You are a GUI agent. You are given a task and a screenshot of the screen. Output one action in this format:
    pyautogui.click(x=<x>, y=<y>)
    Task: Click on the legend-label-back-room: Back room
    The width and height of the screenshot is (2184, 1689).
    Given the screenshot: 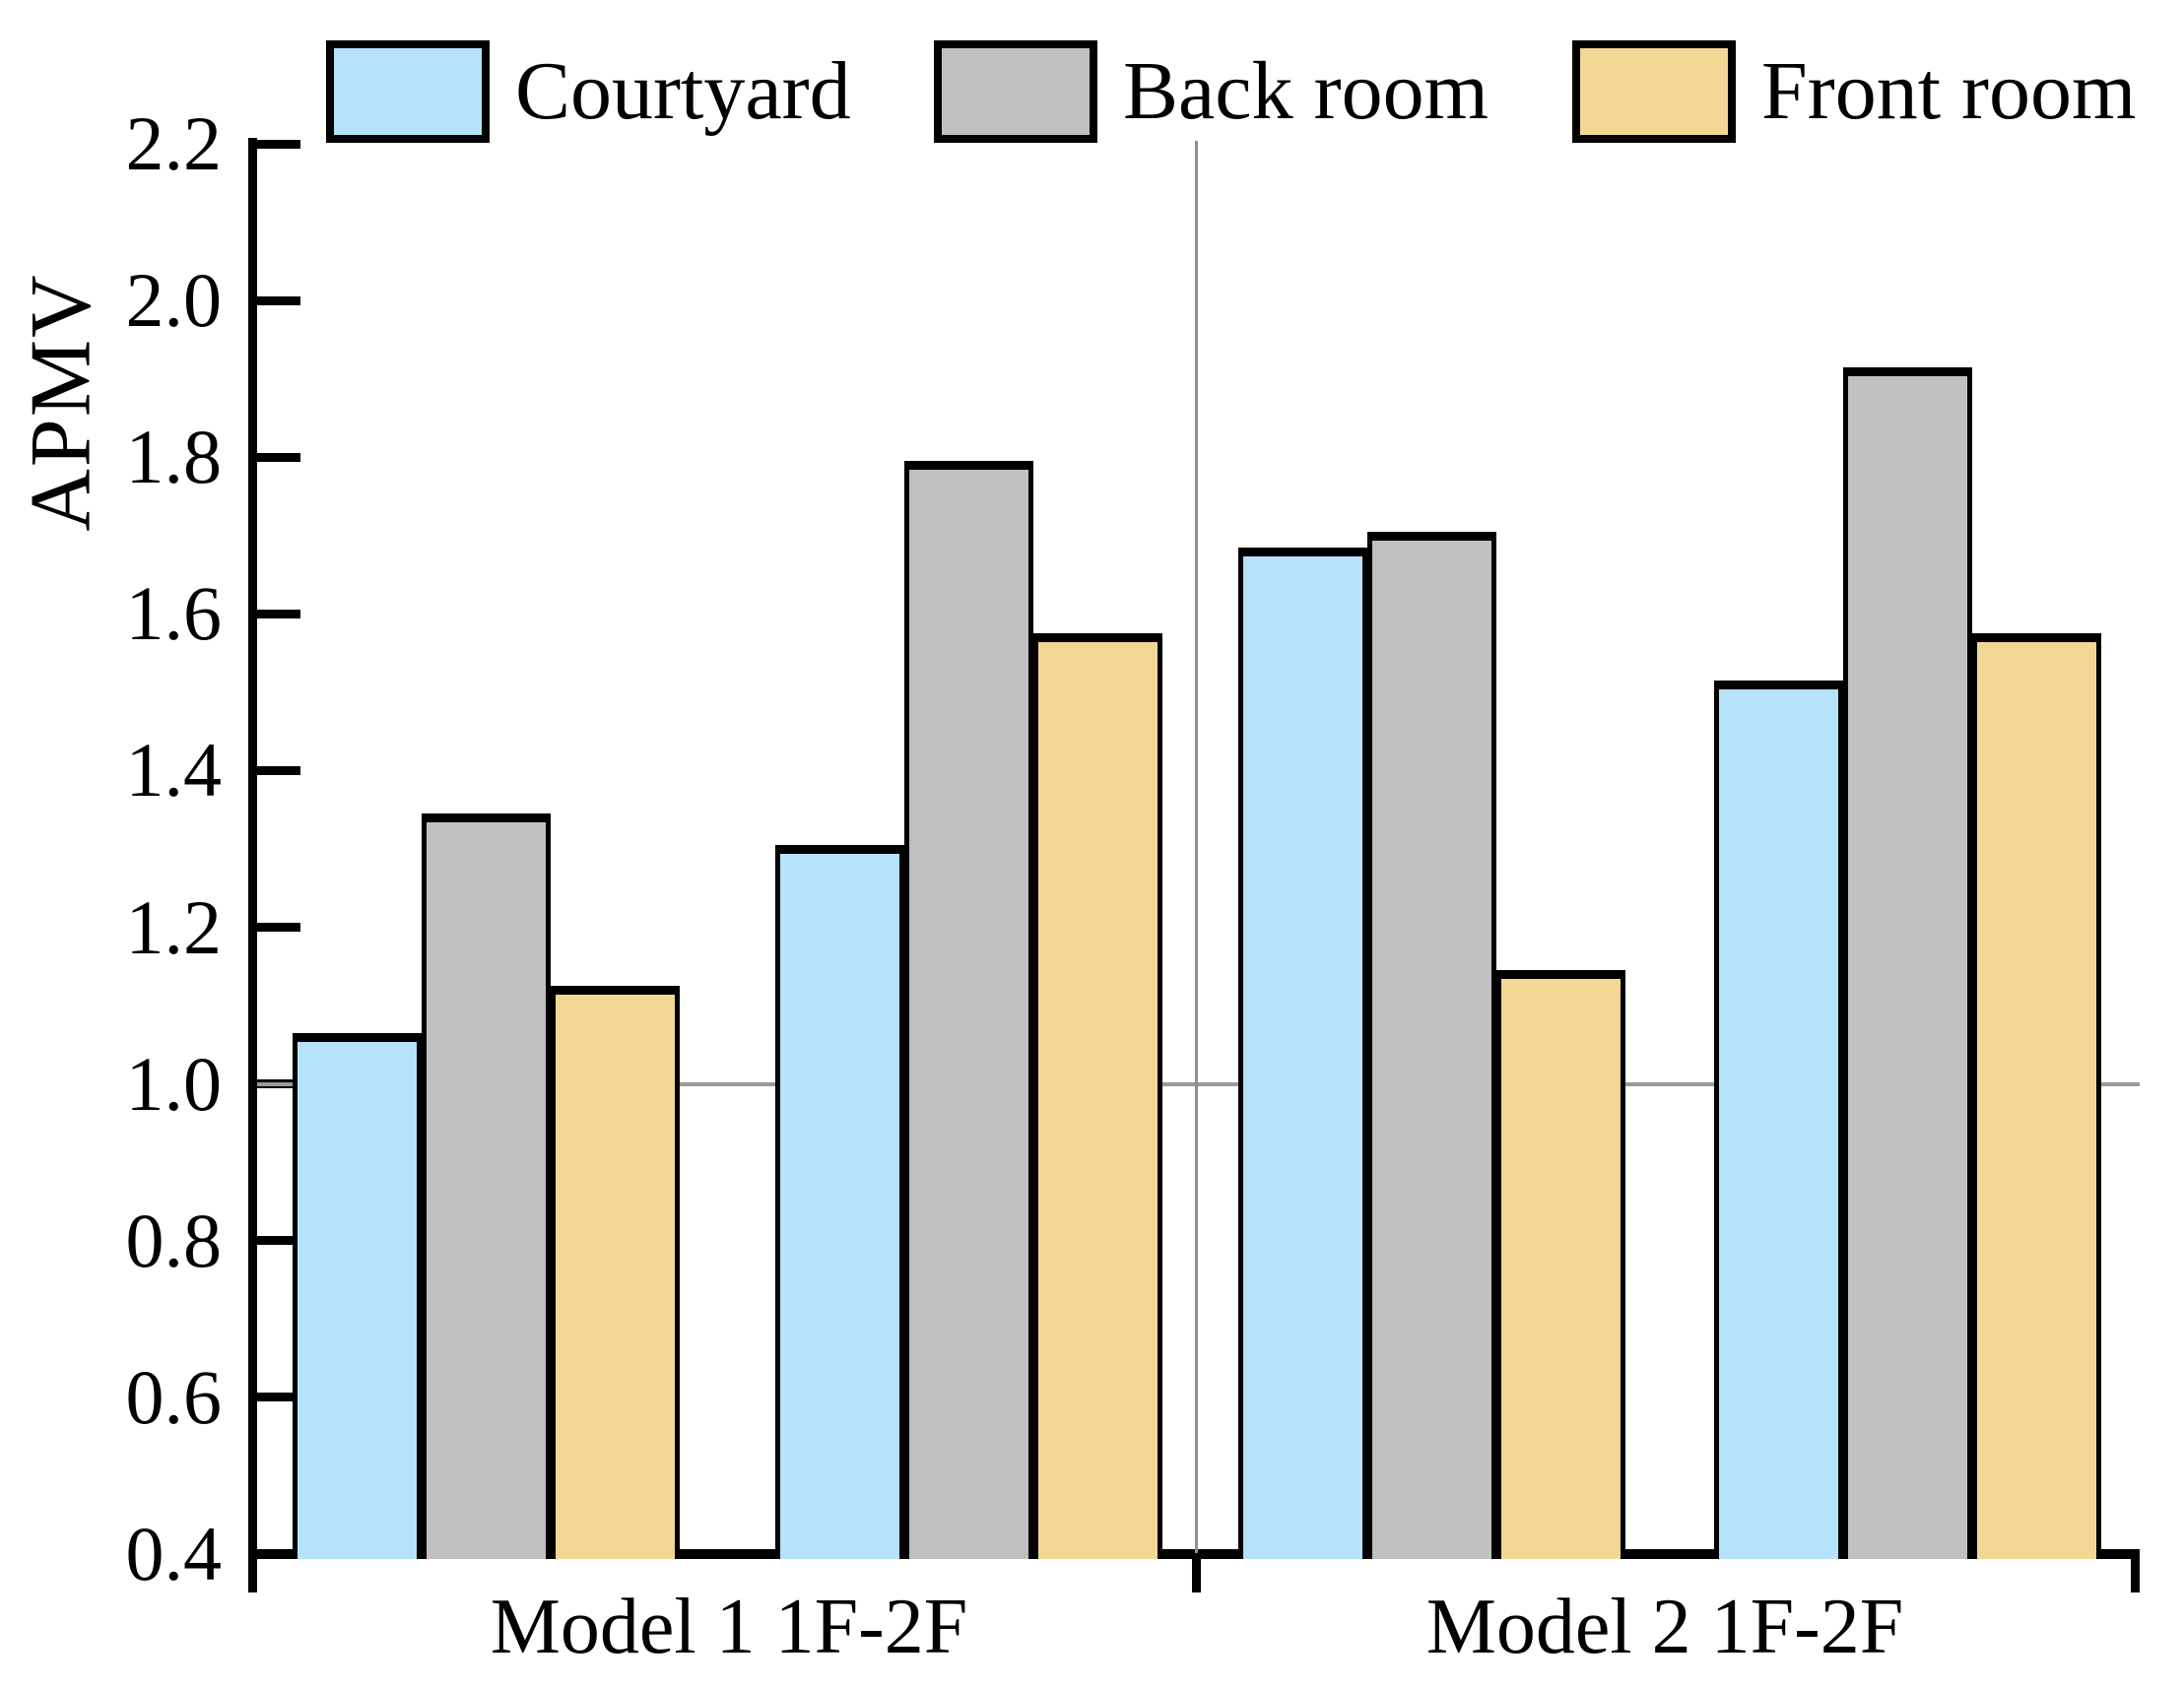 What is the action you would take?
    pyautogui.click(x=1306, y=91)
    